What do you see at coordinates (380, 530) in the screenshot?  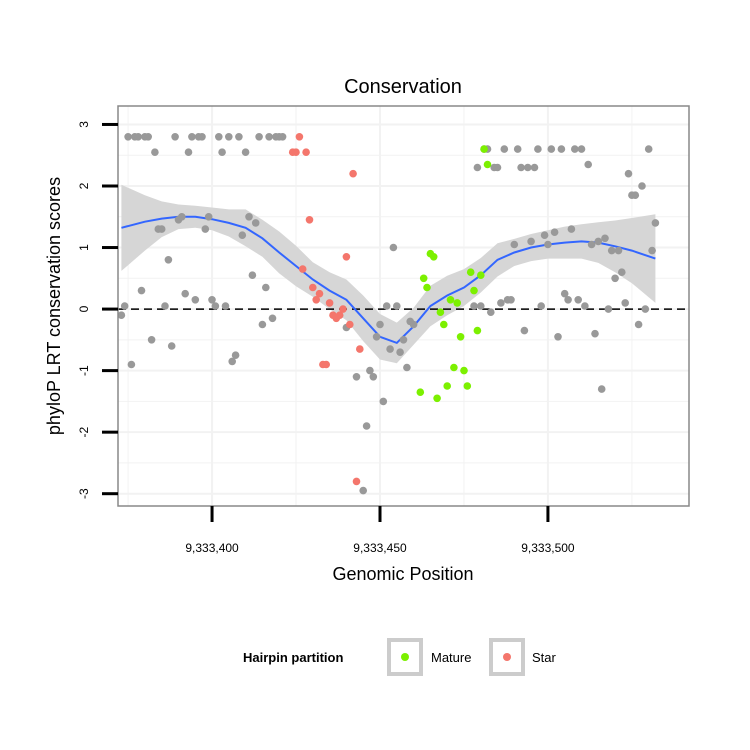 I see `x-axis: 9,333,400 9,333,450 9,333,500` at bounding box center [380, 530].